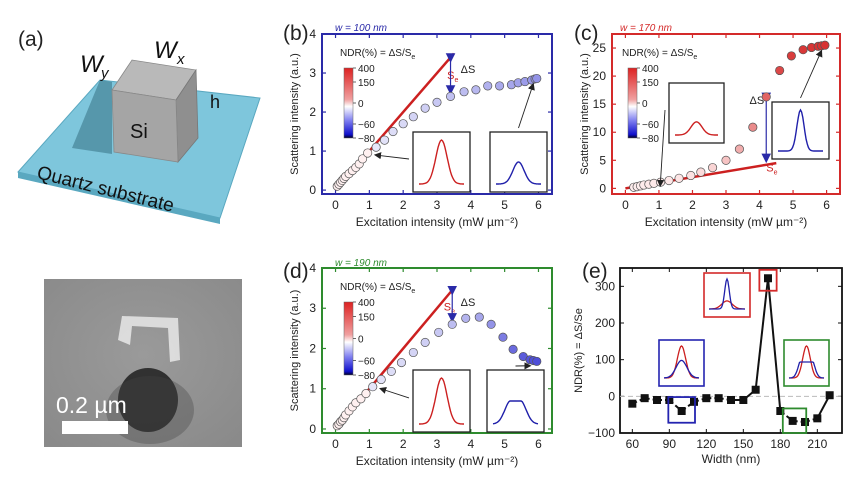 Image resolution: width=867 pixels, height=482 pixels. Describe the element at coordinates (166, 50) in the screenshot. I see `svg-text: W` at that location.